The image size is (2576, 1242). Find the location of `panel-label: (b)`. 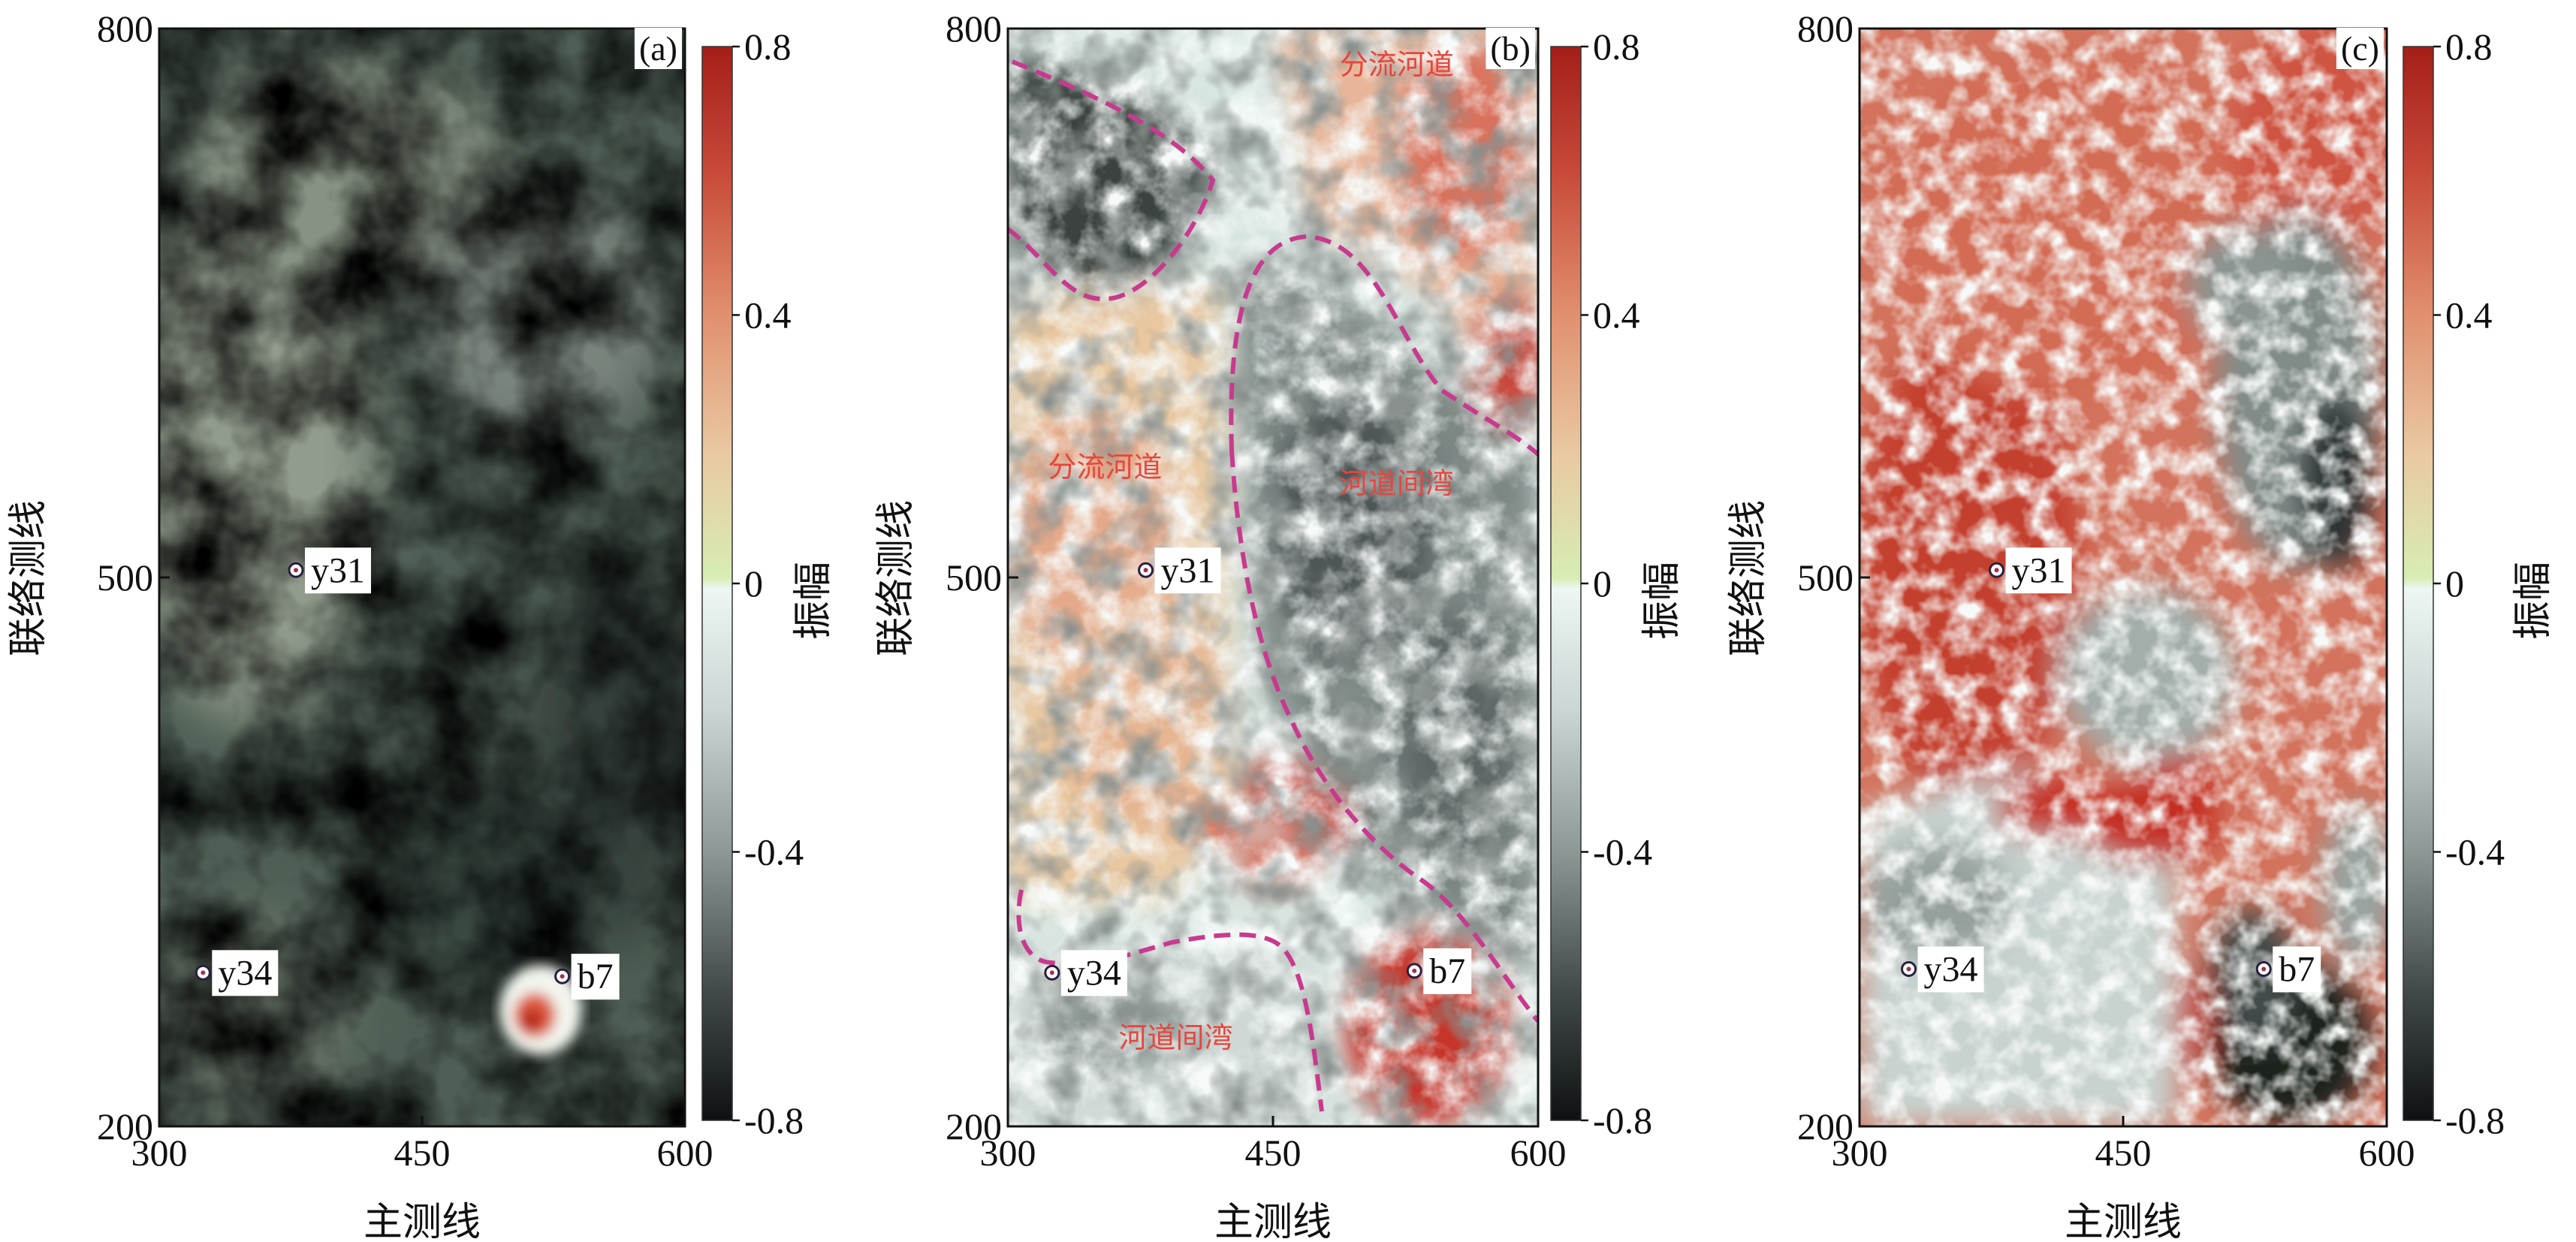

panel-label: (b) is located at coordinates (1510, 48).